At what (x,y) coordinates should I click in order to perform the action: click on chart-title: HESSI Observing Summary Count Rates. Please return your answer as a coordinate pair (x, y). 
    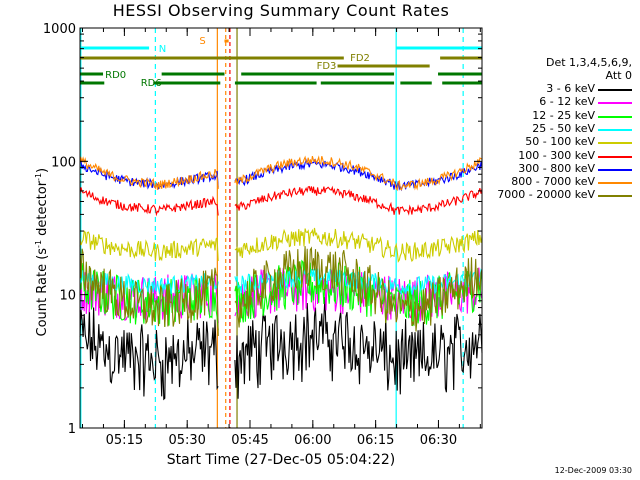
    Looking at the image, I should click on (281, 10).